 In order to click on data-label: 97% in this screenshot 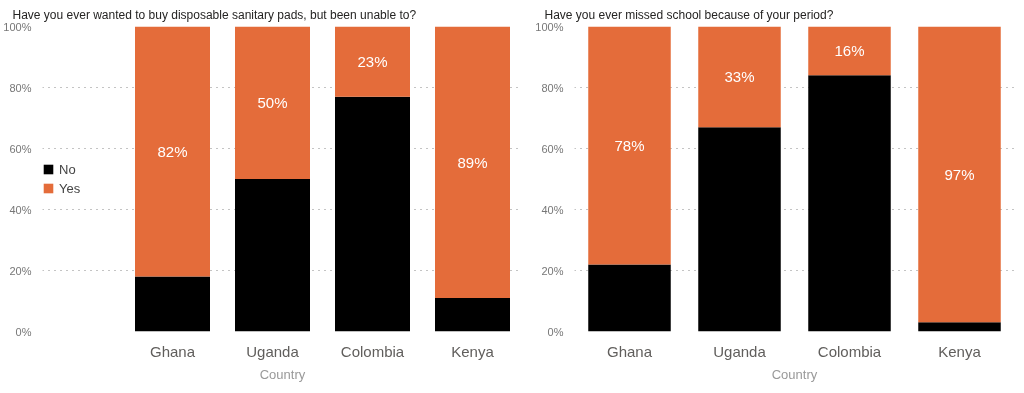, I will do `click(959, 174)`.